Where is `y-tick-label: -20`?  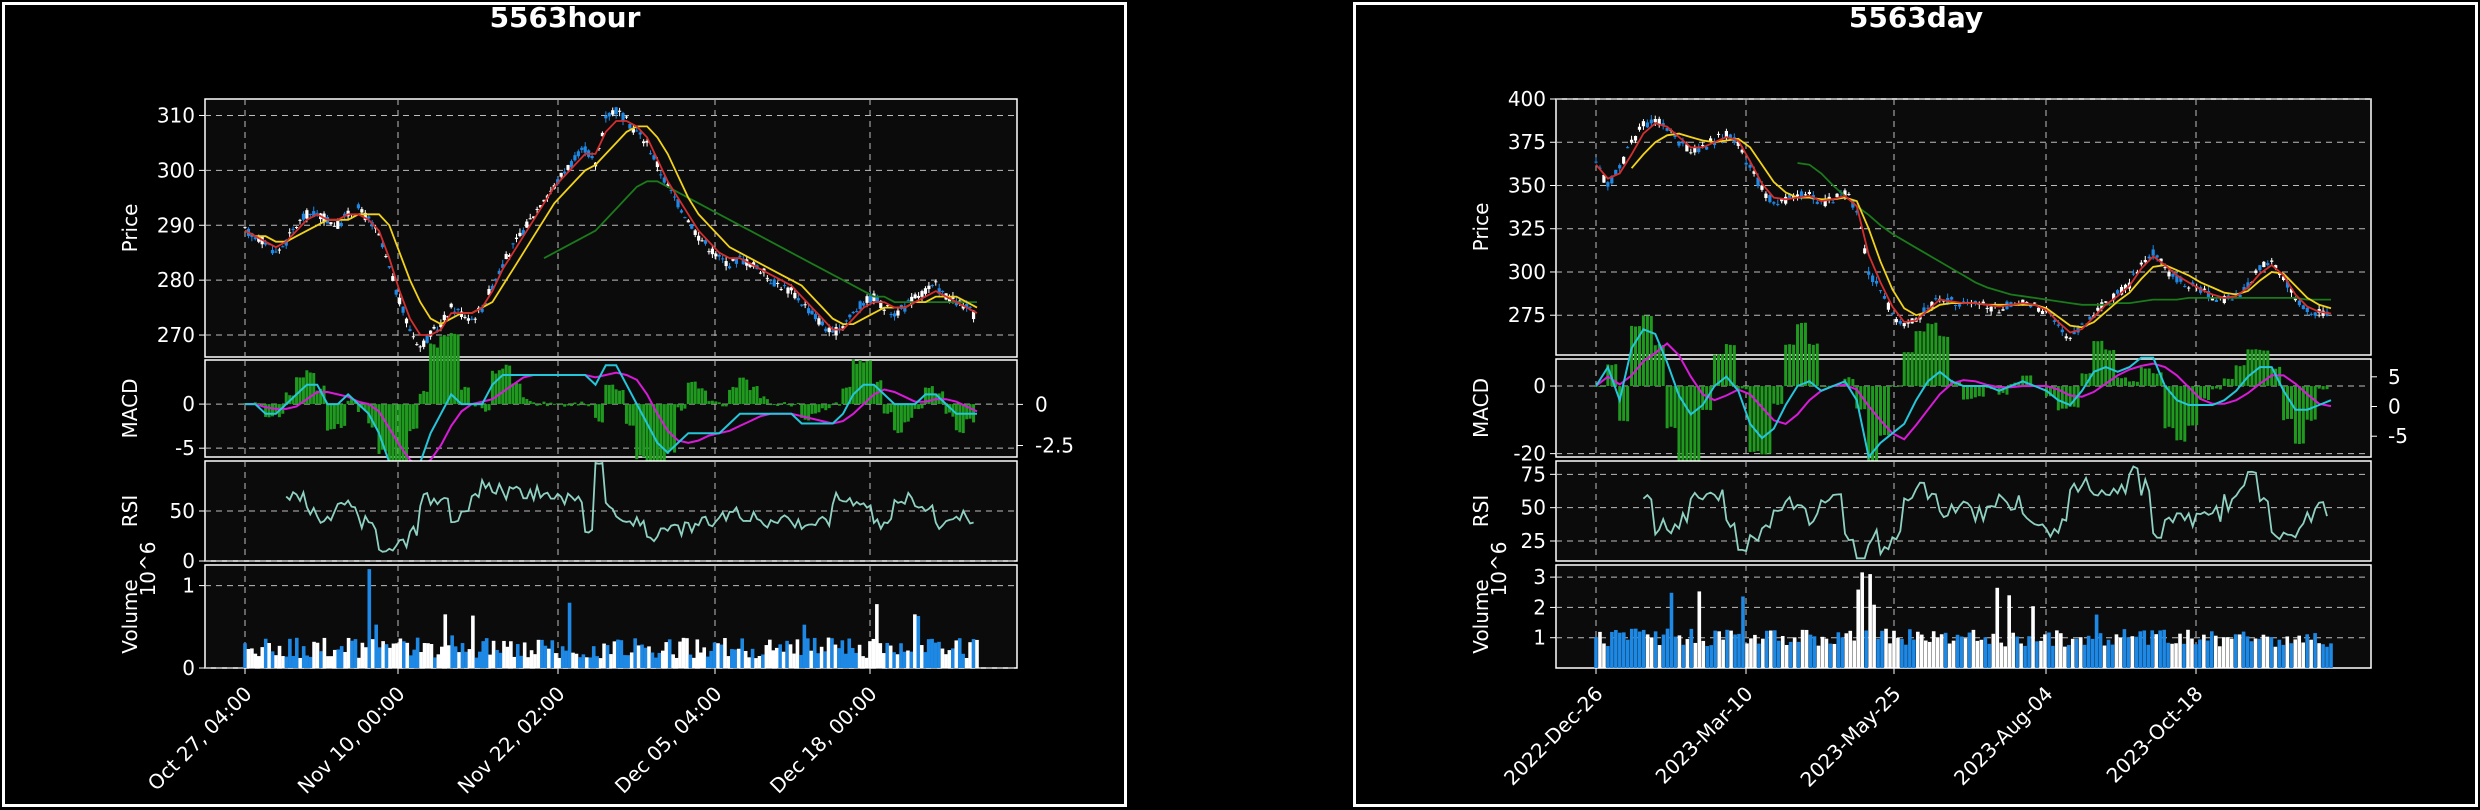
y-tick-label: -20 is located at coordinates (1529, 454).